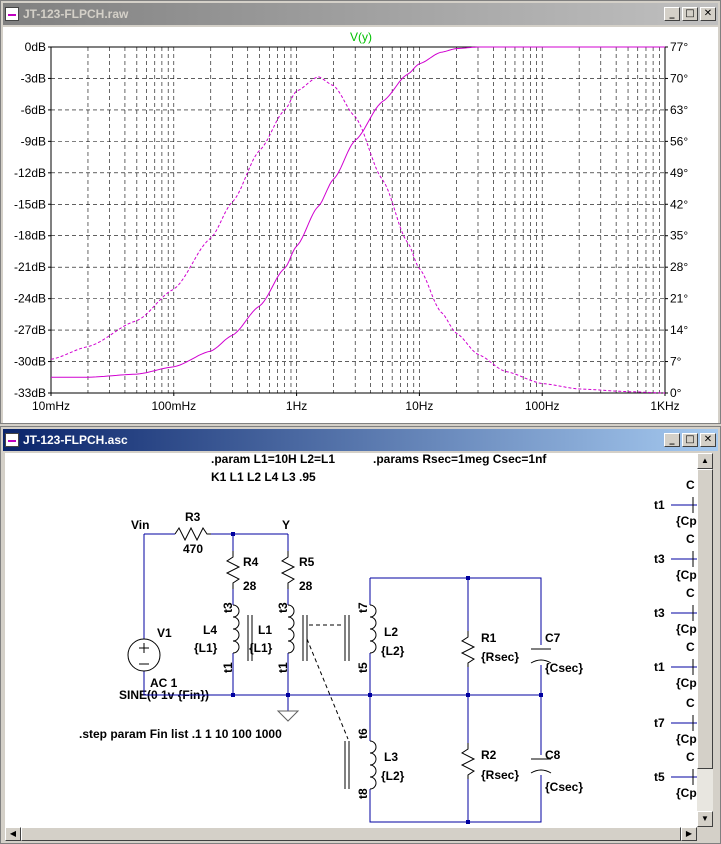 This screenshot has height=844, width=721. What do you see at coordinates (489, 755) in the screenshot?
I see `r2-name: R2` at bounding box center [489, 755].